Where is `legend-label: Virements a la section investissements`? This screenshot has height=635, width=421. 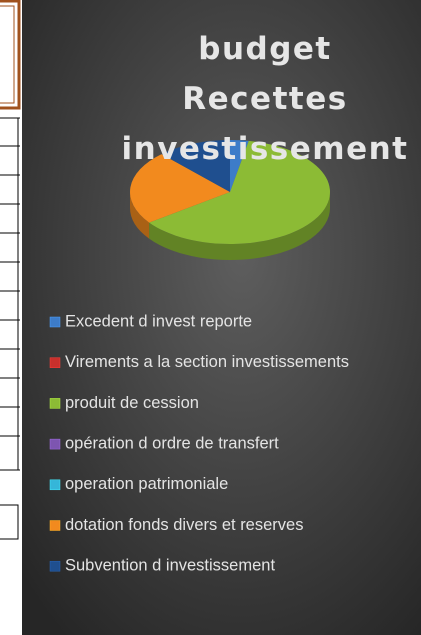
legend-label: Virements a la section investissements is located at coordinates (207, 362).